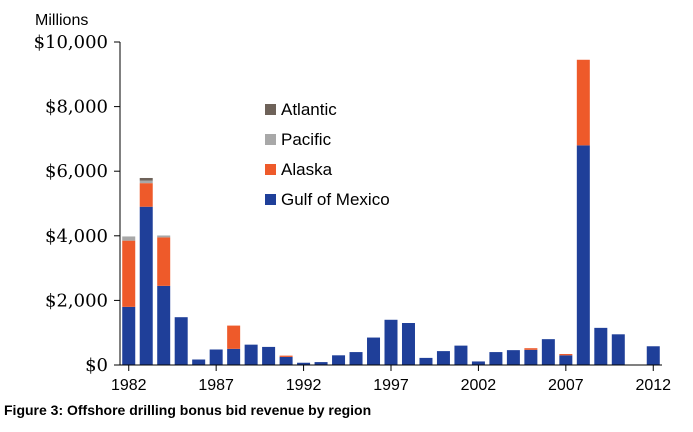  Describe the element at coordinates (146, 182) in the screenshot. I see `bar-pacific-1983` at that location.